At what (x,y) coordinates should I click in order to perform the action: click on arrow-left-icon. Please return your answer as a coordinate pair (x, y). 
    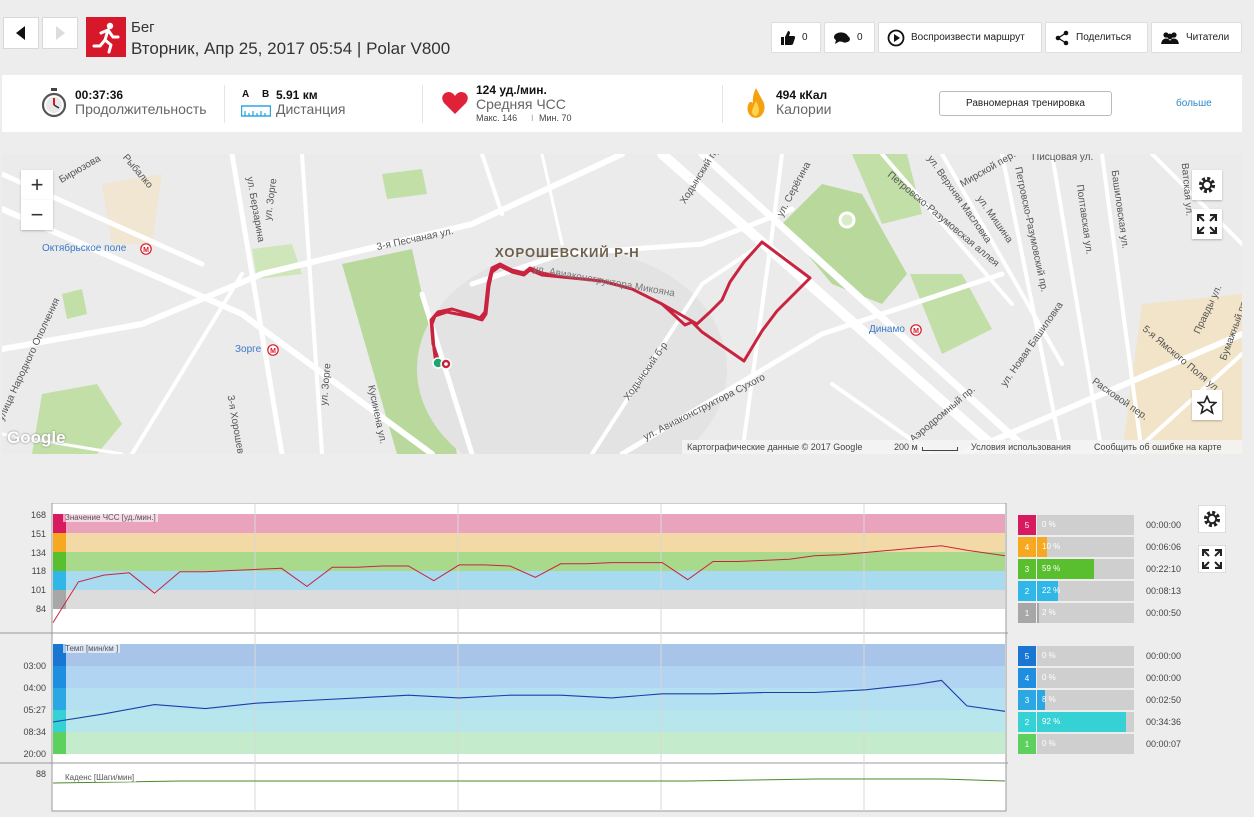
    Looking at the image, I should click on (20, 33).